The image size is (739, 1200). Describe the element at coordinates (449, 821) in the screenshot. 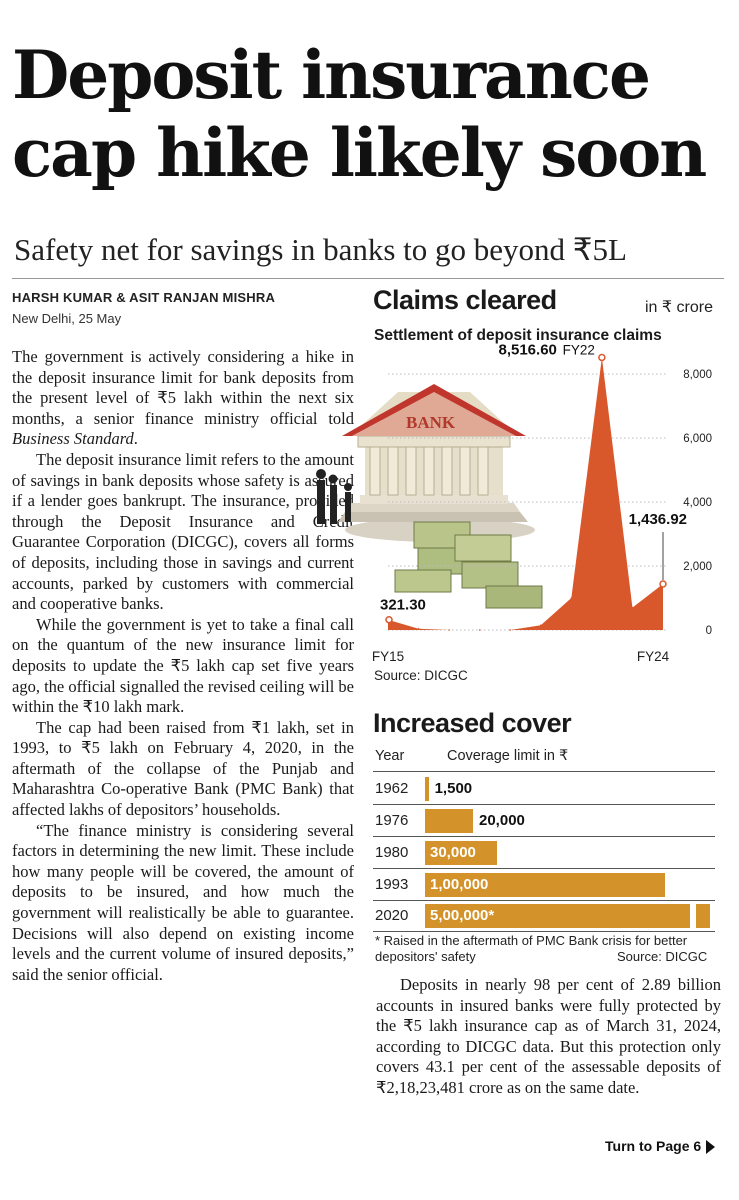

I see `cover-bar-1976` at that location.